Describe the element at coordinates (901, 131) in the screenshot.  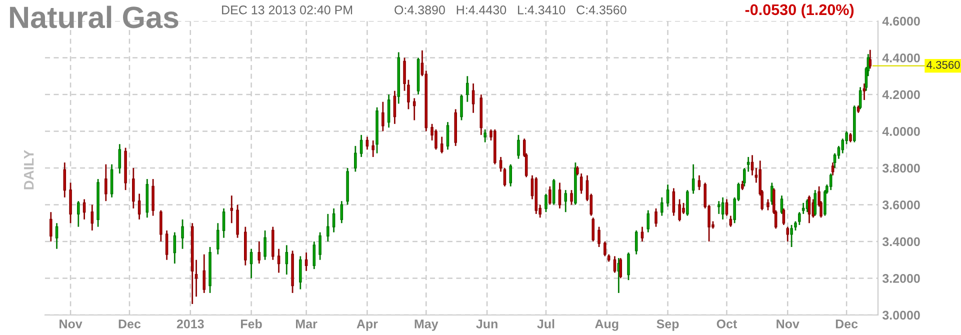
I see `y-tick-label: 4.0000` at that location.